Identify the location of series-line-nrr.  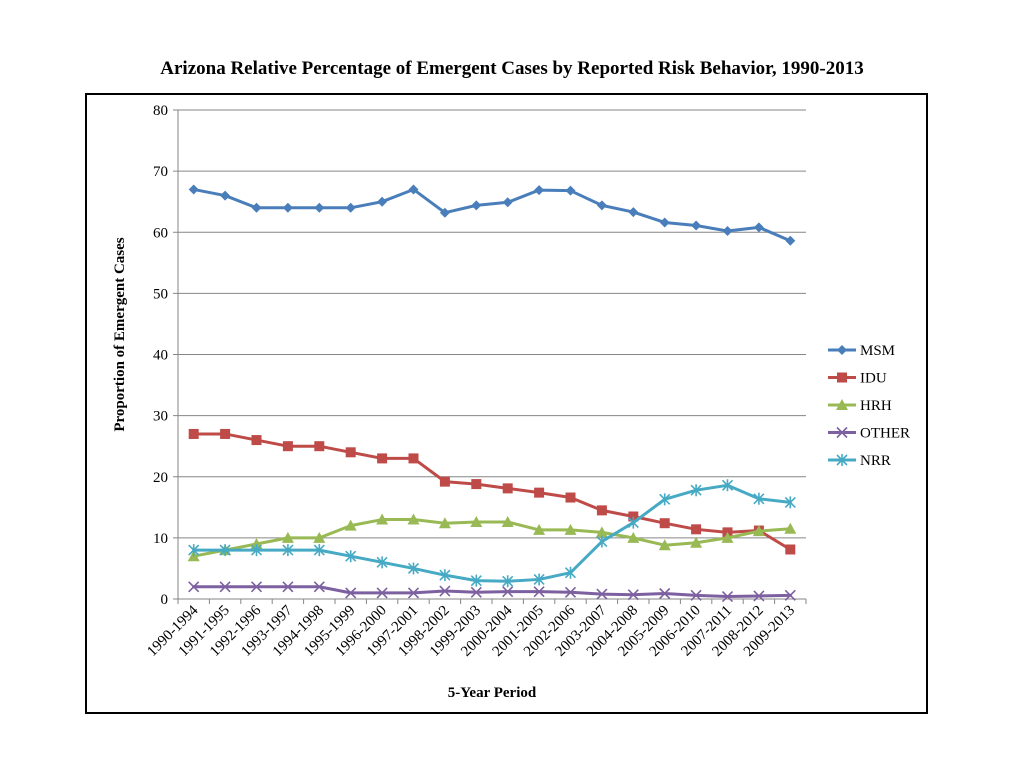
(492, 533).